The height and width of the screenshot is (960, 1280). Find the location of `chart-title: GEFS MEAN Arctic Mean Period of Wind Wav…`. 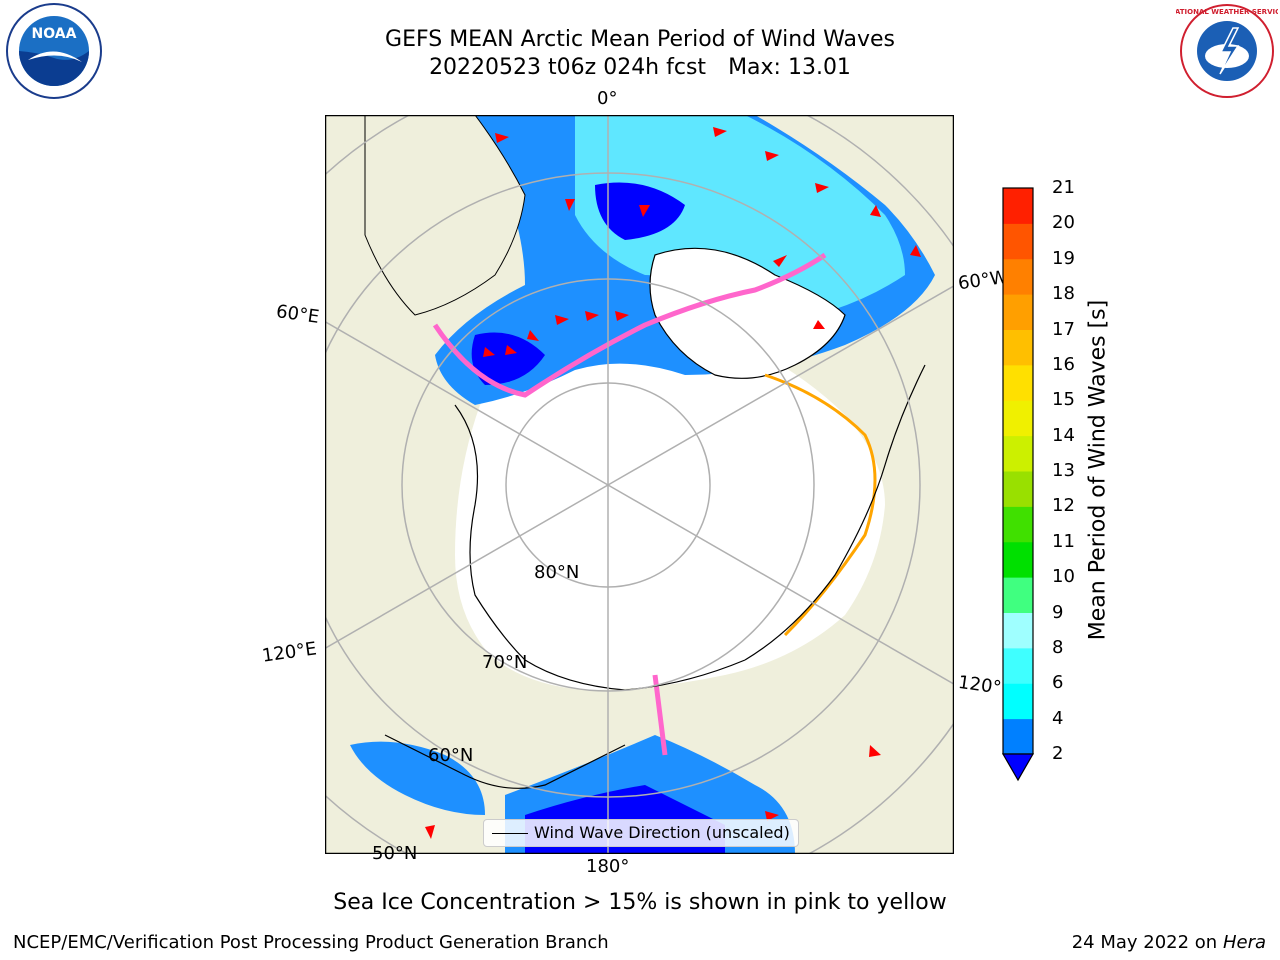

chart-title: GEFS MEAN Arctic Mean Period of Wind Wav… is located at coordinates (640, 39).